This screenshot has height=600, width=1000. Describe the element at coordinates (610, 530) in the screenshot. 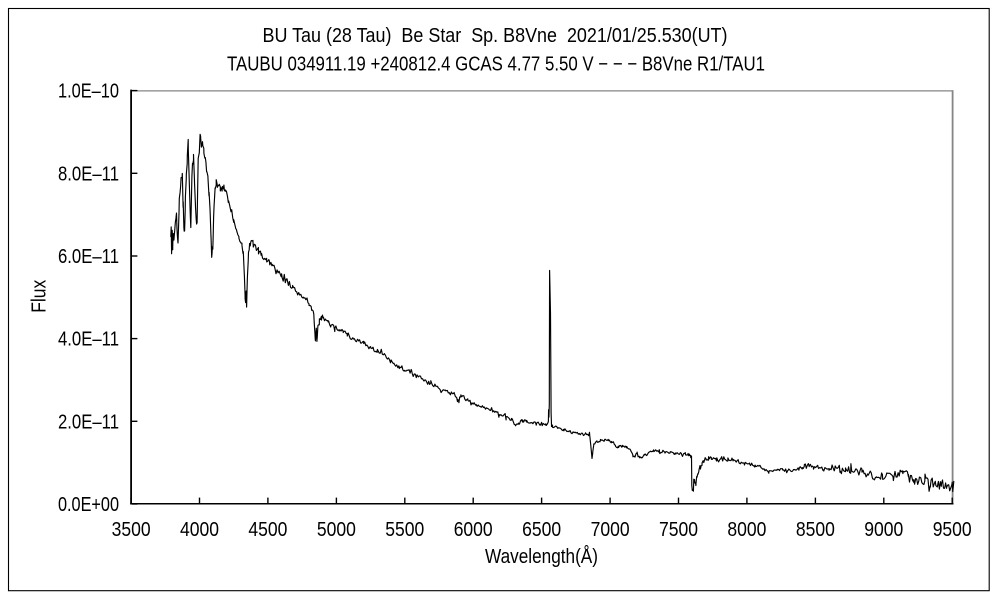

I see `svg-text: 7000` at that location.